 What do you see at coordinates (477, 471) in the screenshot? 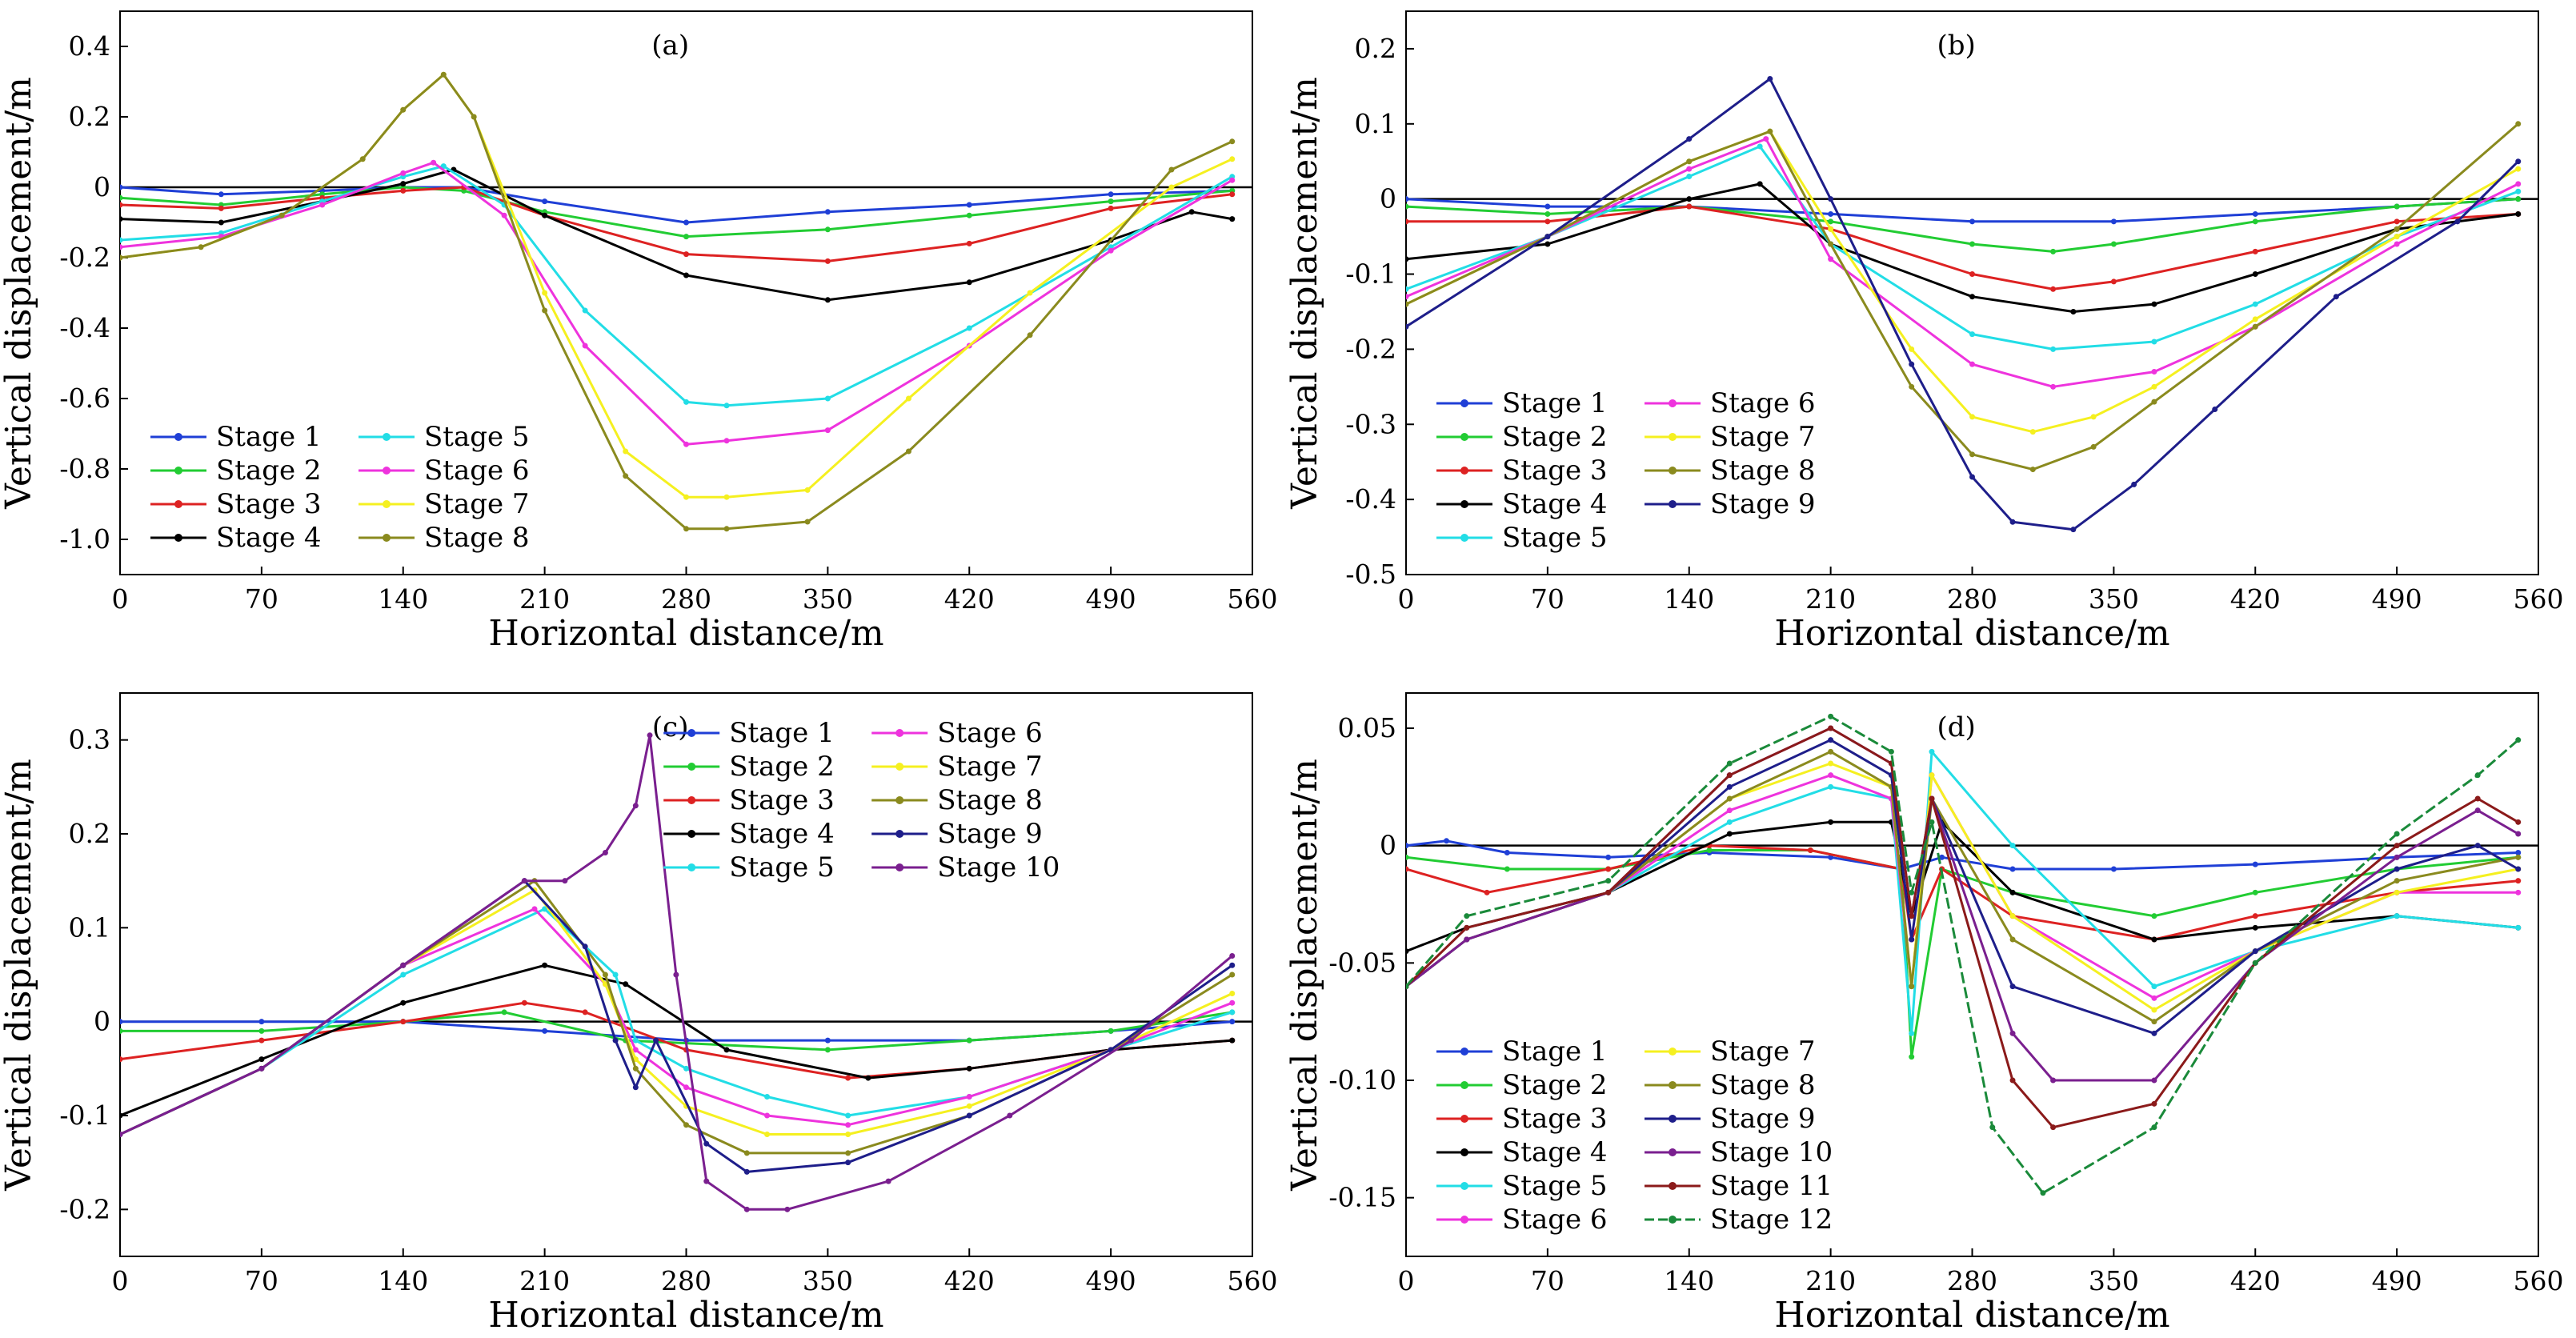
I see `legend-label: Stage 6` at bounding box center [477, 471].